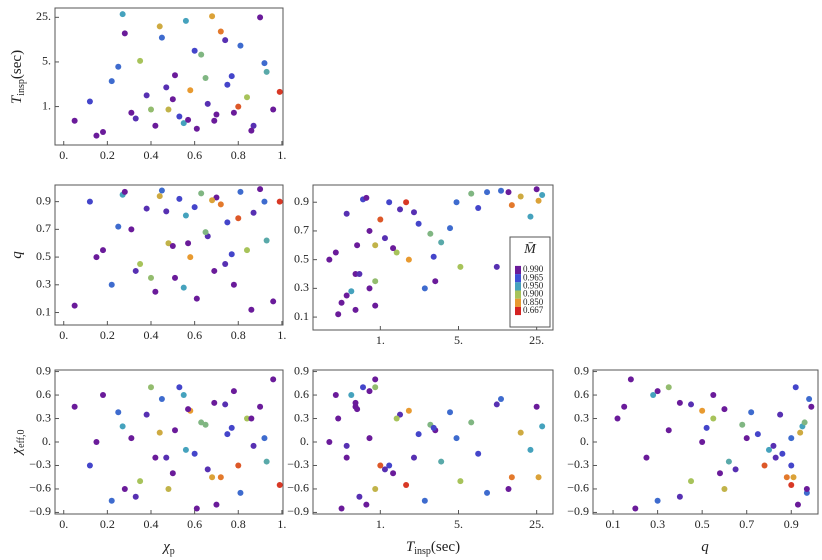 The height and width of the screenshot is (560, 822). Describe the element at coordinates (411, 547) in the screenshot. I see `axis-symbol: T` at that location.